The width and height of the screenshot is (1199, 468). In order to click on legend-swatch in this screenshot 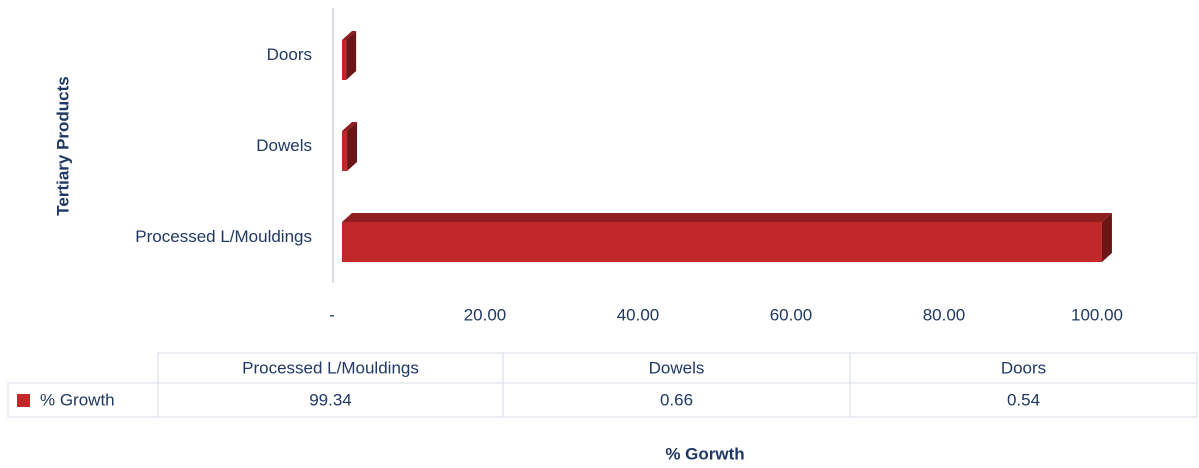, I will do `click(23, 400)`.